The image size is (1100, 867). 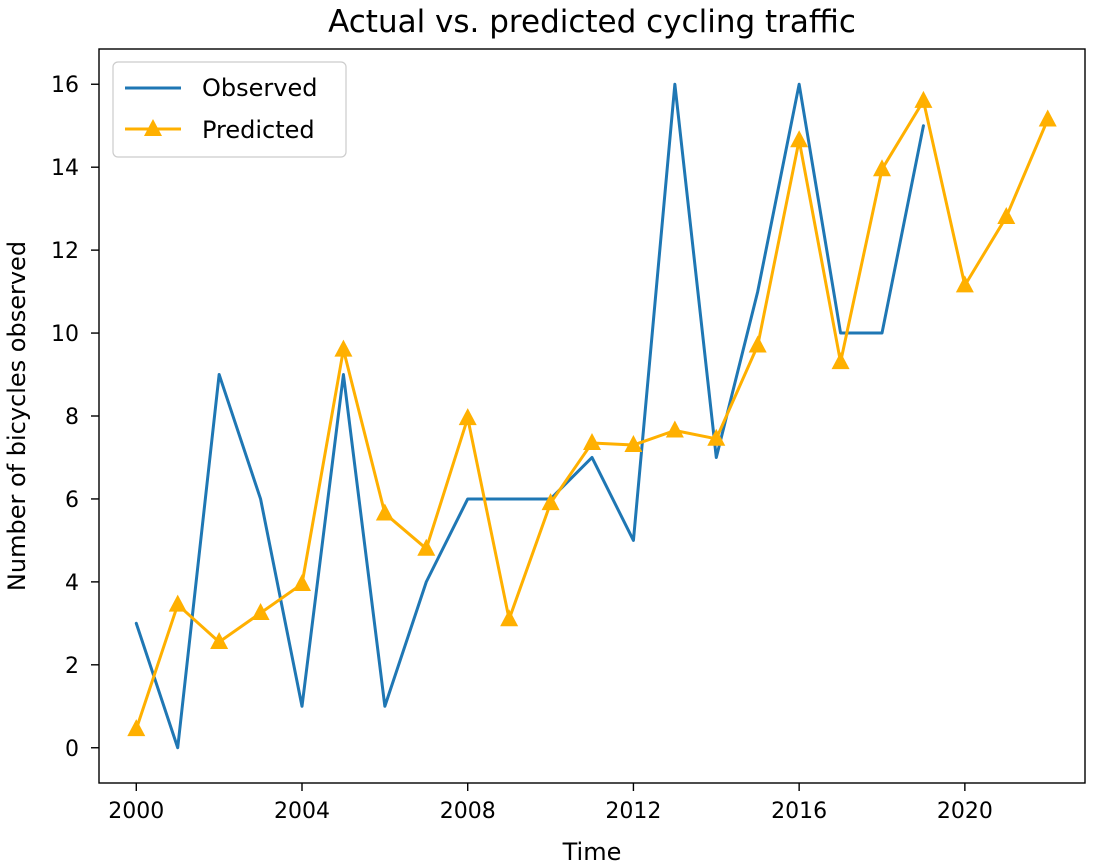 What do you see at coordinates (468, 811) in the screenshot?
I see `x-tick-label: 2008` at bounding box center [468, 811].